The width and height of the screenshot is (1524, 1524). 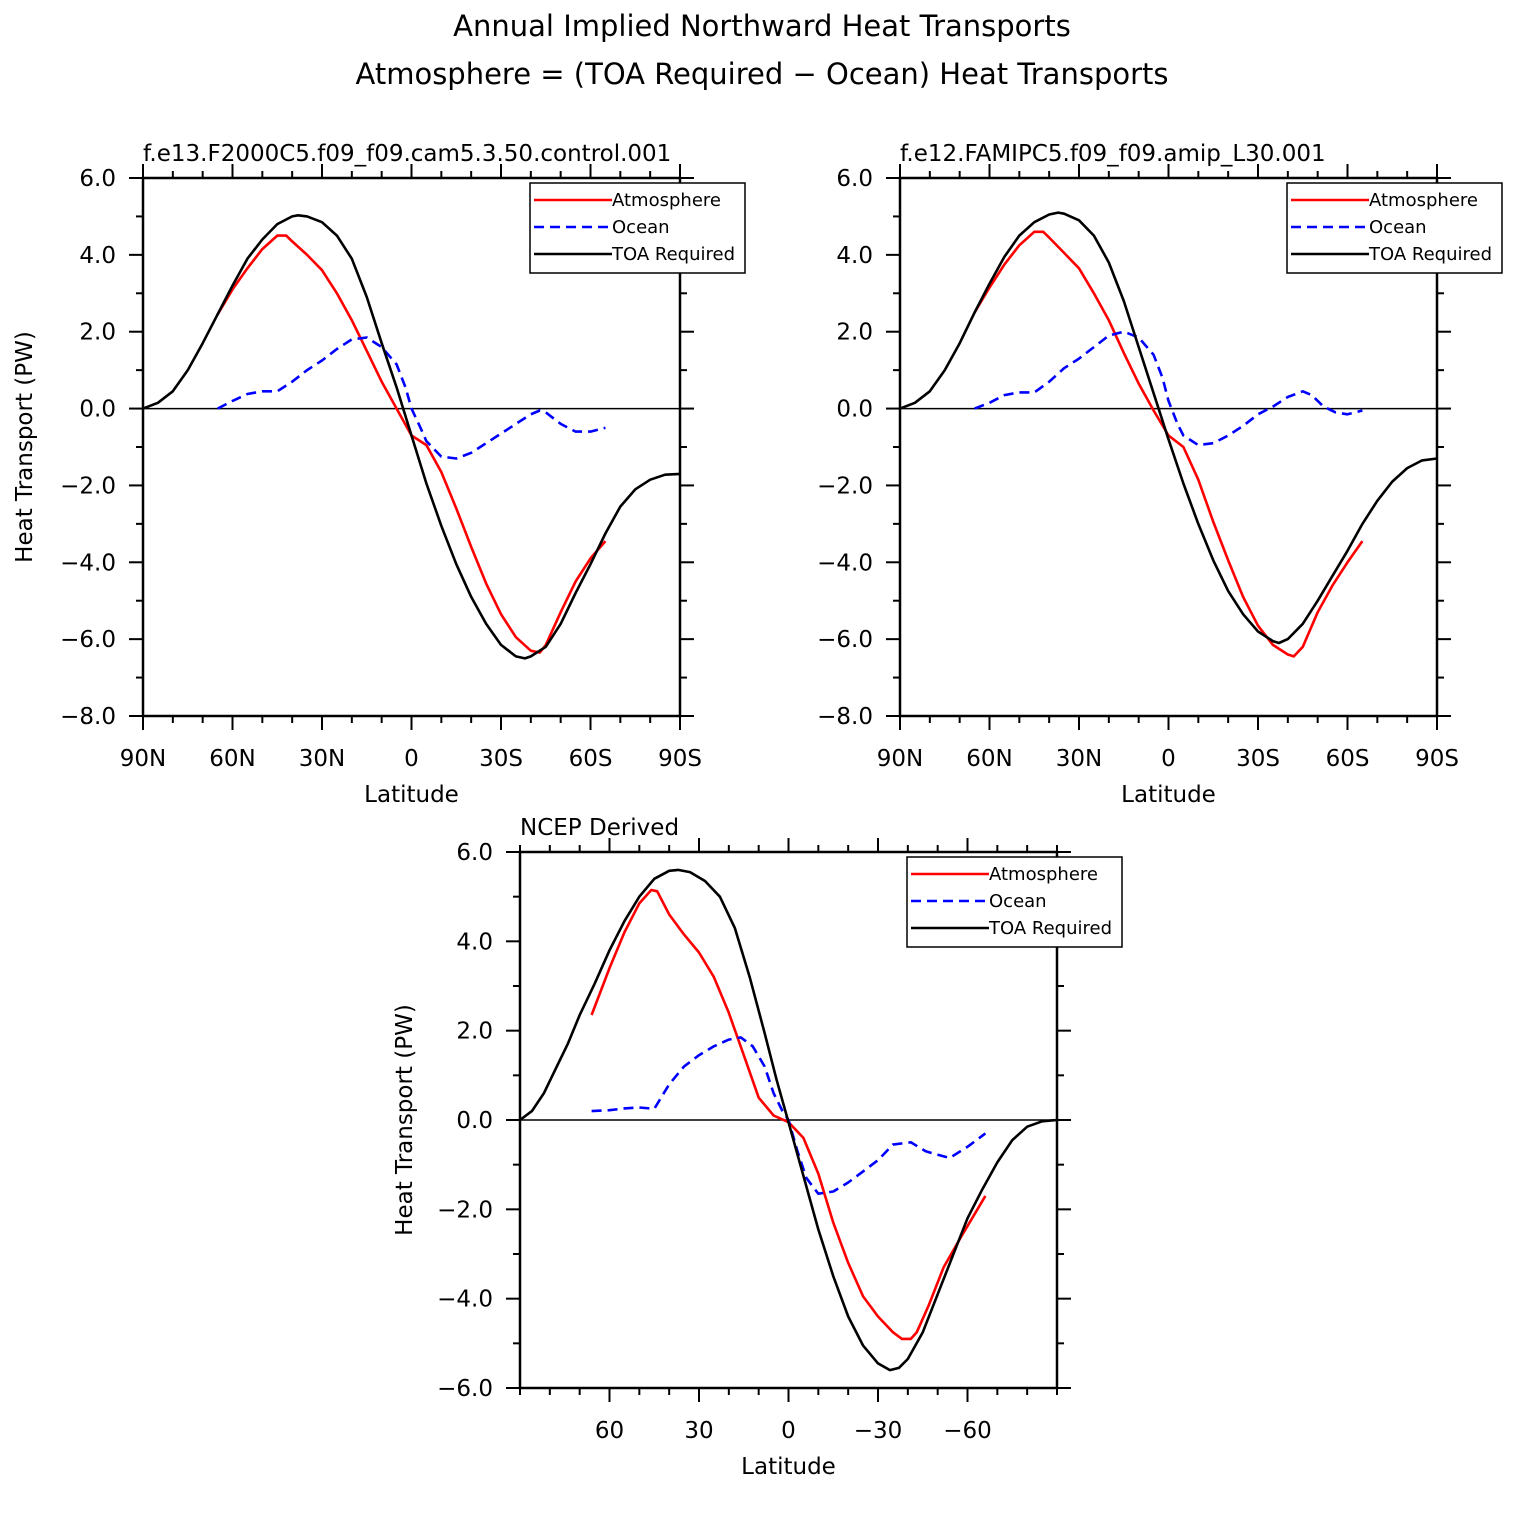 What do you see at coordinates (609, 1431) in the screenshot?
I see `x-tick-label: 60` at bounding box center [609, 1431].